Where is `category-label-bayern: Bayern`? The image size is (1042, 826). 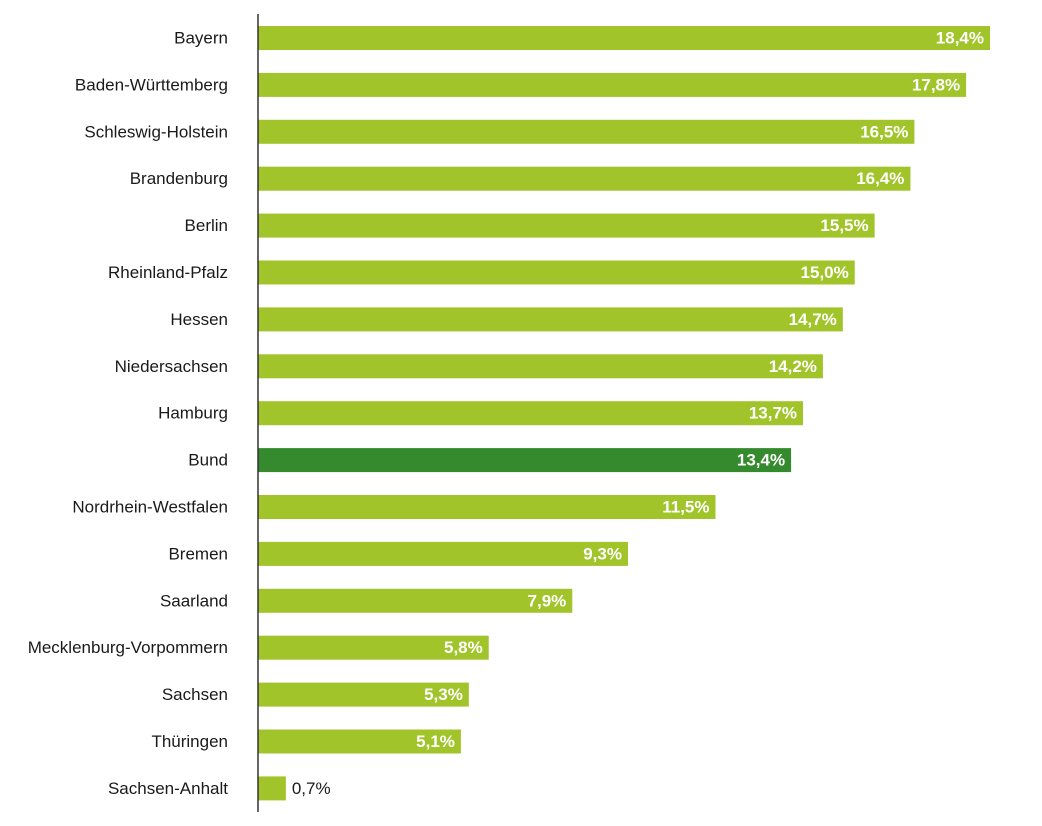
category-label-bayern: Bayern is located at coordinates (201, 38).